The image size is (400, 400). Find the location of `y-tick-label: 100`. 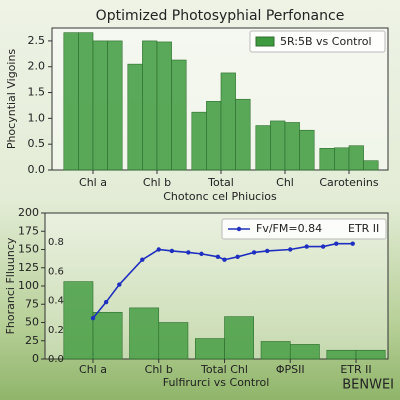

y-tick-label: 100 is located at coordinates (28, 285).